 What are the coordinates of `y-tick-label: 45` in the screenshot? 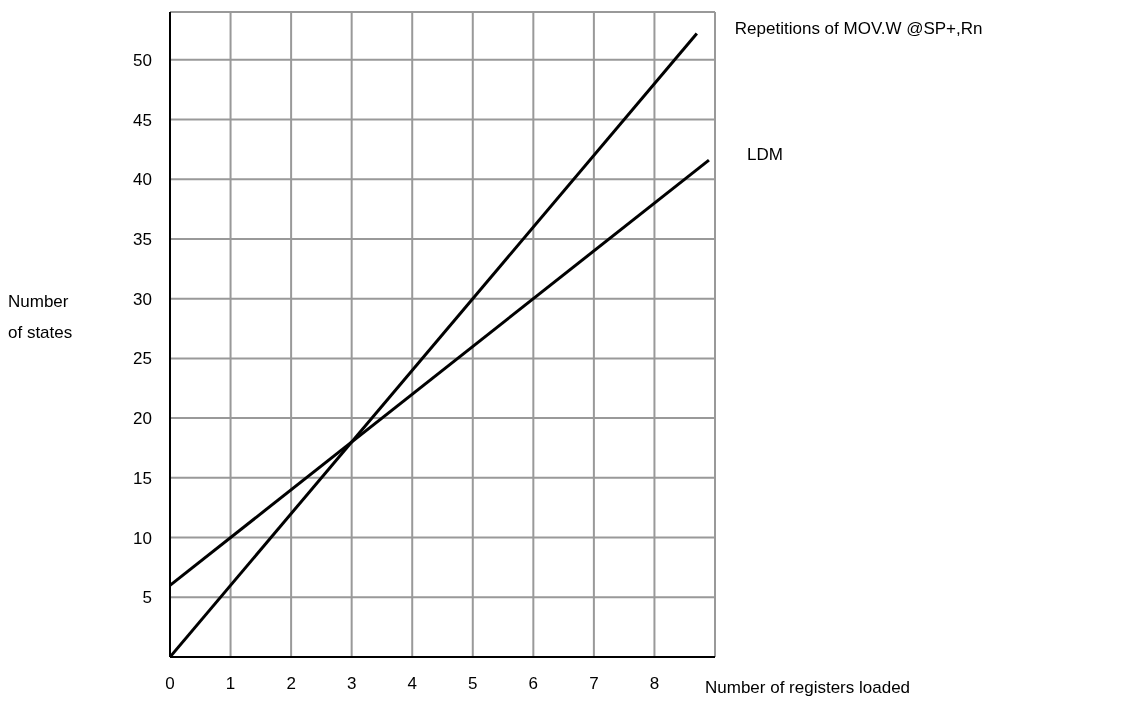 It's located at (142, 120).